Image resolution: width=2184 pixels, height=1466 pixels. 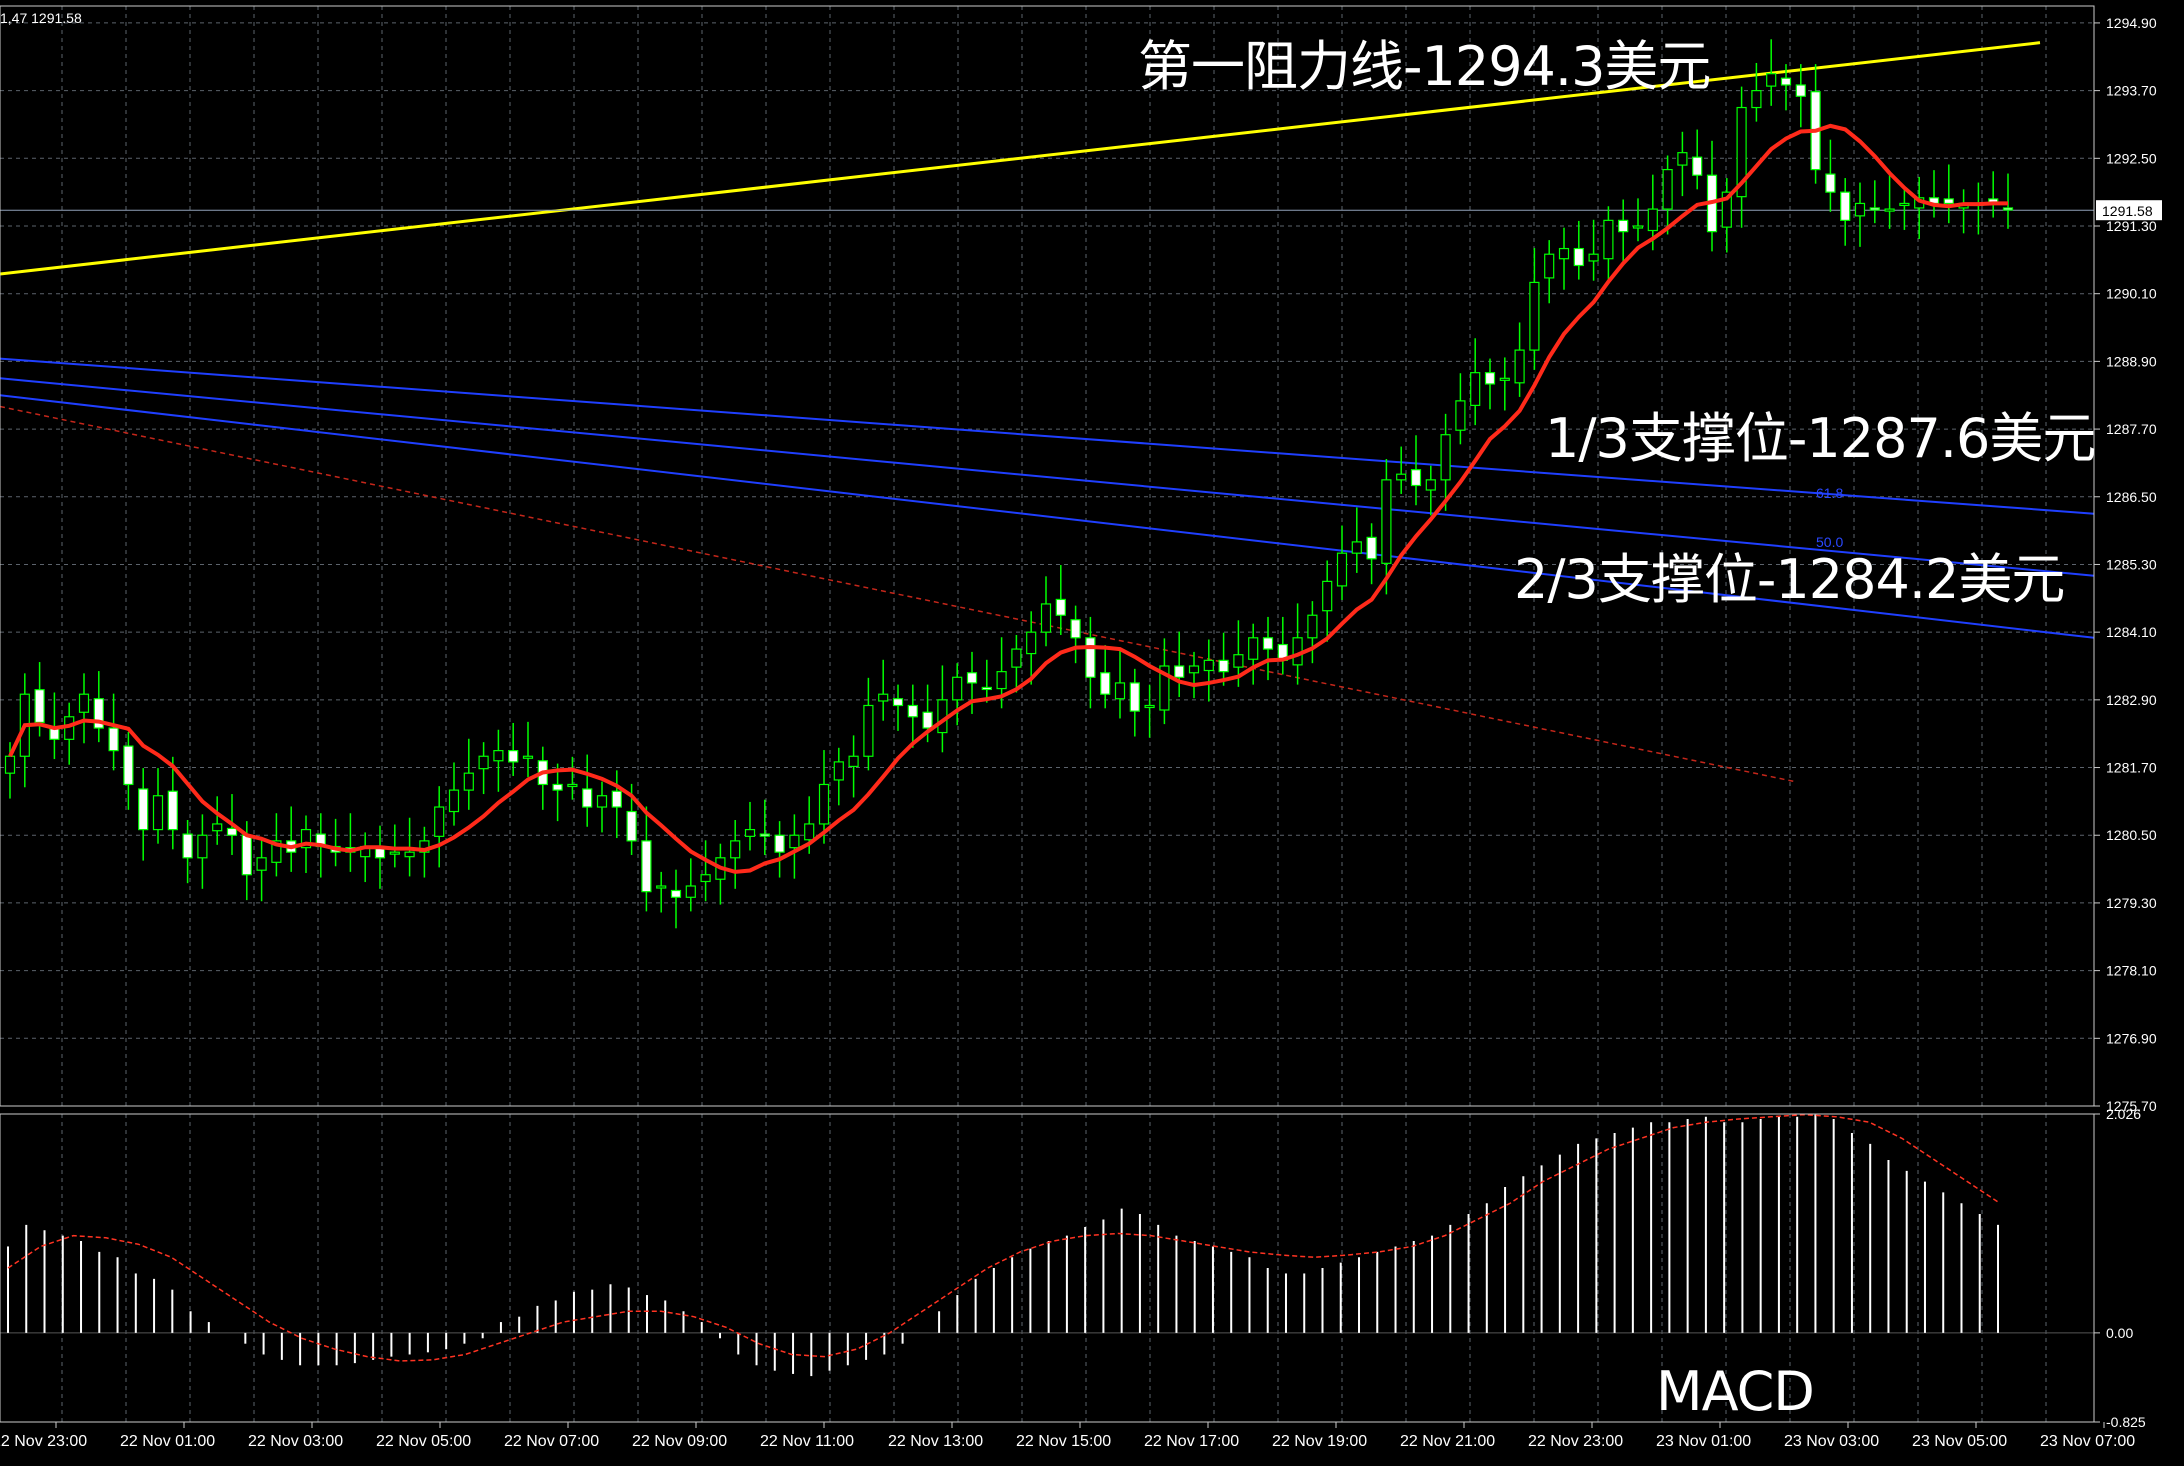 I want to click on current-price-tag-label: 1291.58, so click(x=2127, y=211).